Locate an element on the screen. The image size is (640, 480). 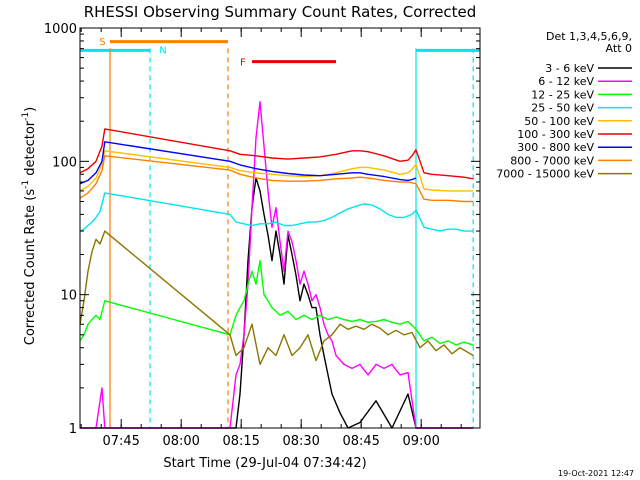
y-axis-label-sup1: -1 is located at coordinates (26, 184).